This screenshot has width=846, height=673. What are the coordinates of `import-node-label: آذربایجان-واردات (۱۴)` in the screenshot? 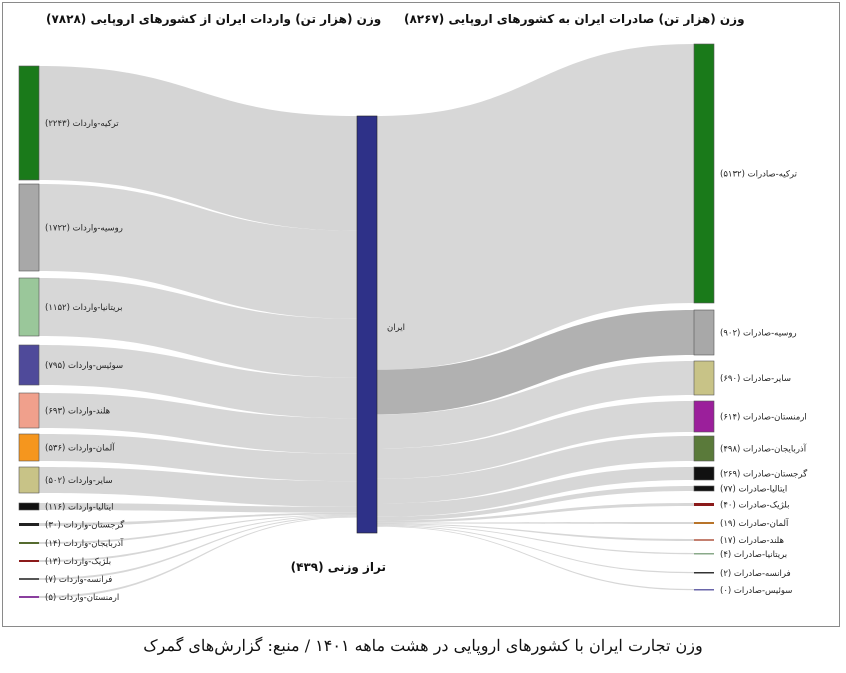 It's located at (84, 543).